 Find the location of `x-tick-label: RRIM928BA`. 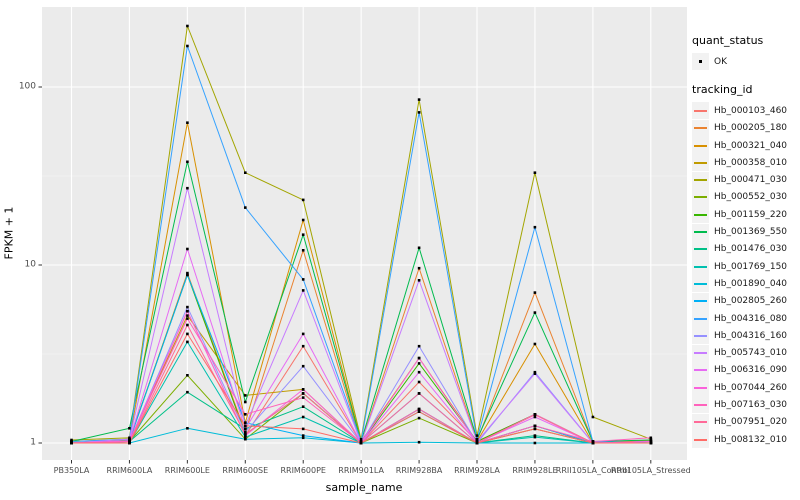

x-tick-label: RRIM928BA is located at coordinates (419, 470).